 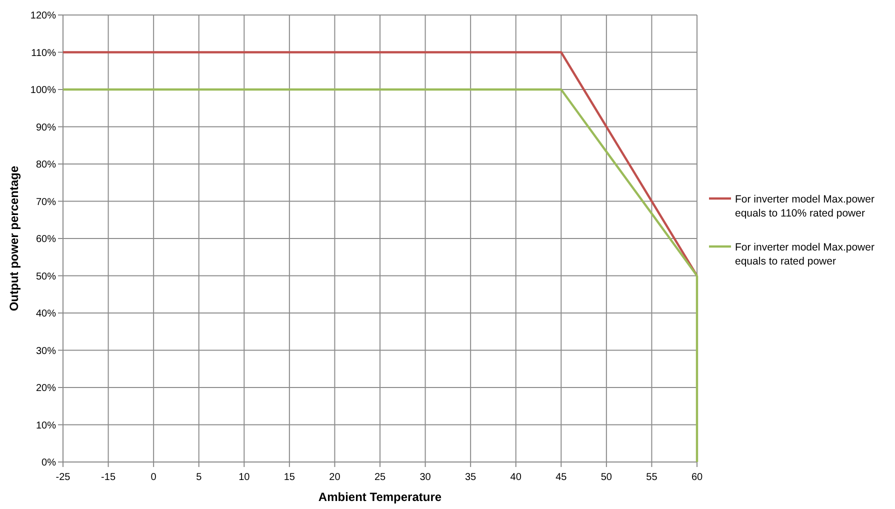 What do you see at coordinates (516, 477) in the screenshot?
I see `x-tick-label: 40` at bounding box center [516, 477].